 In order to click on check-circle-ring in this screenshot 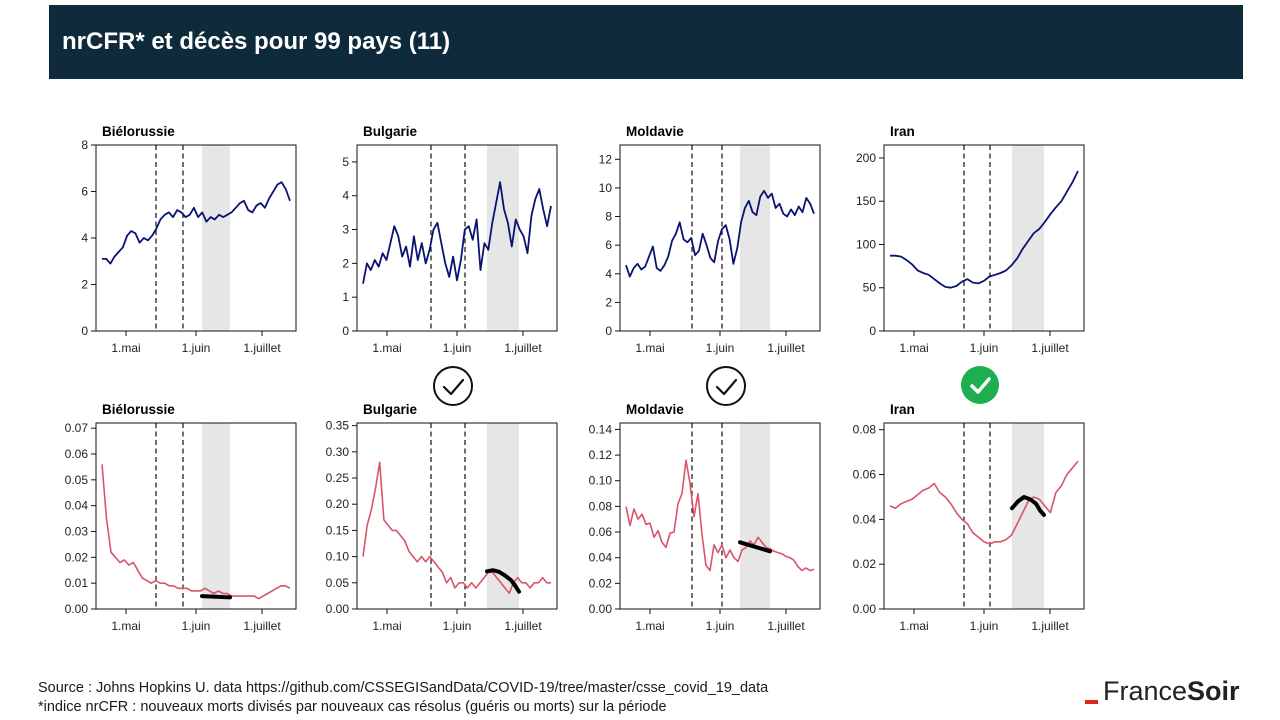, I will do `click(453, 386)`.